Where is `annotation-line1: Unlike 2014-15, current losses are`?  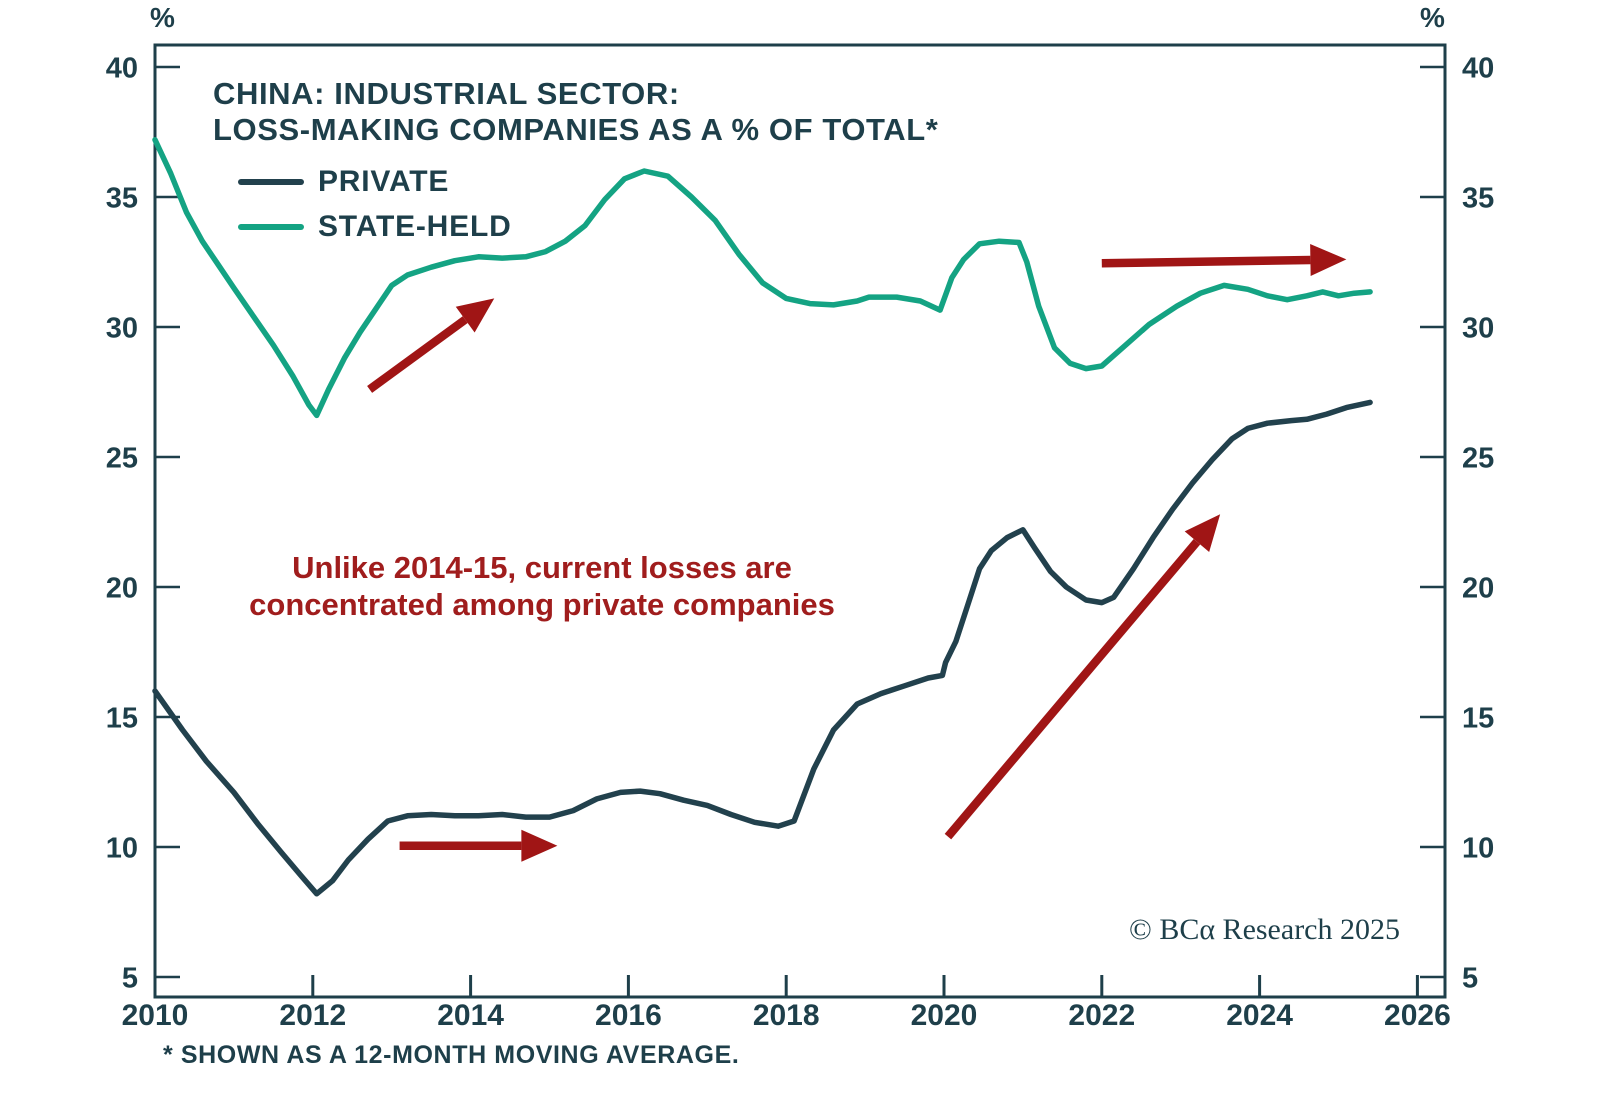
annotation-line1: Unlike 2014-15, current losses are is located at coordinates (542, 567).